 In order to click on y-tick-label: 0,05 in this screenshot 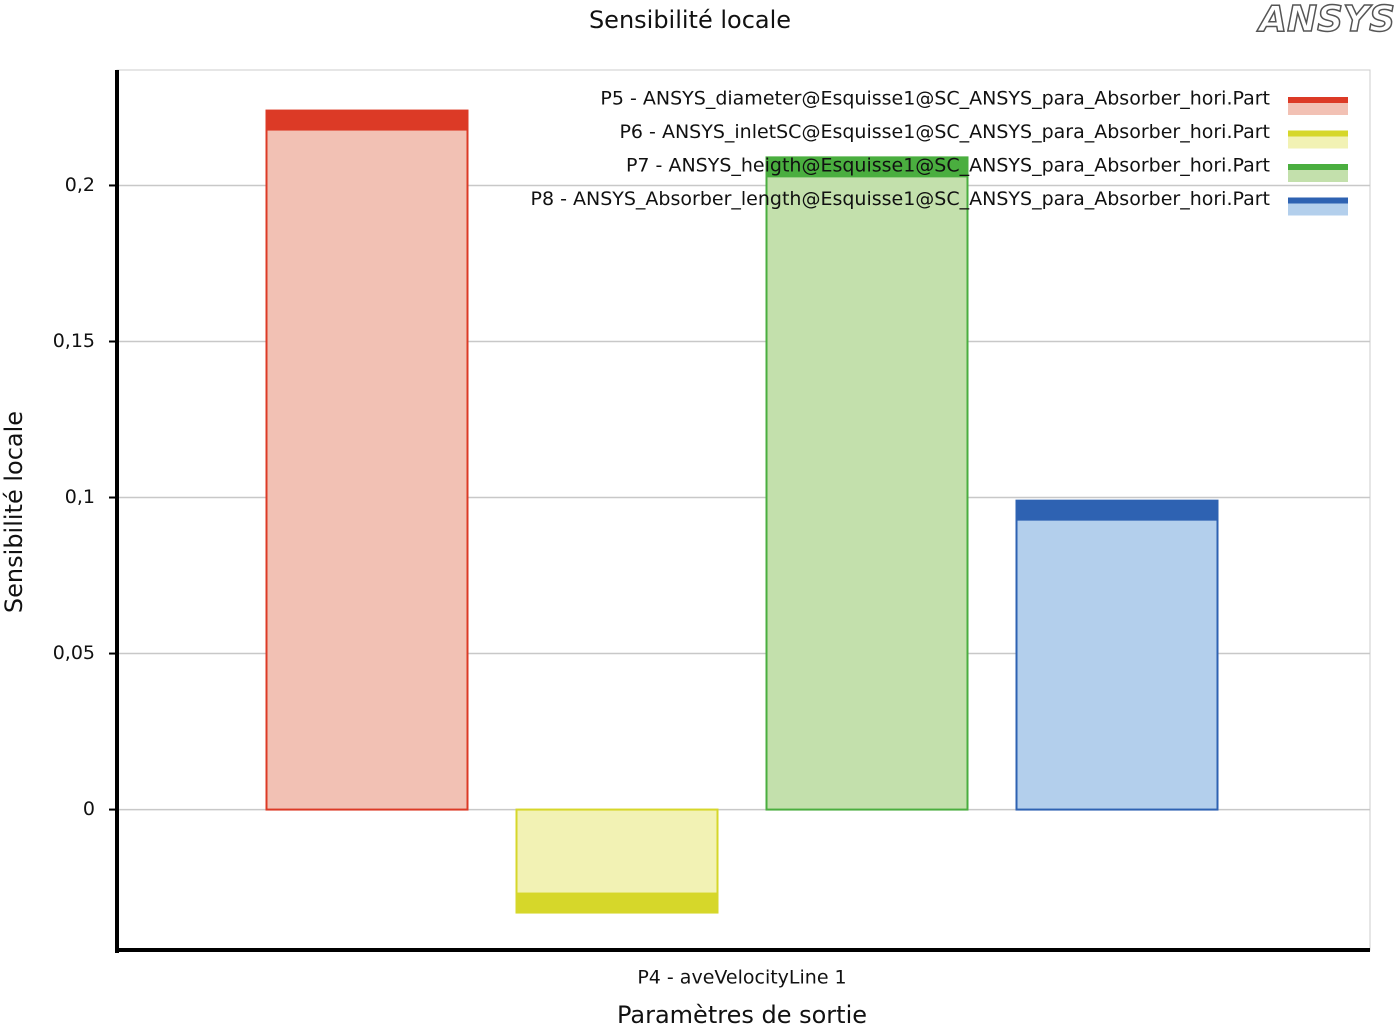, I will do `click(74, 653)`.